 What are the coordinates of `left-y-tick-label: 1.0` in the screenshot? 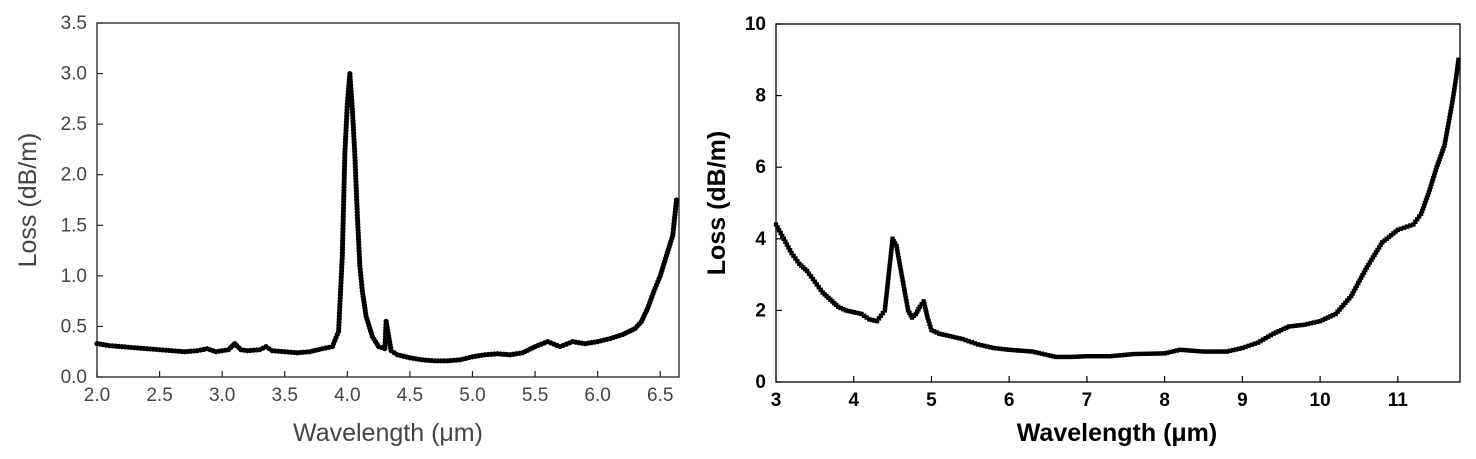 It's located at (74, 276).